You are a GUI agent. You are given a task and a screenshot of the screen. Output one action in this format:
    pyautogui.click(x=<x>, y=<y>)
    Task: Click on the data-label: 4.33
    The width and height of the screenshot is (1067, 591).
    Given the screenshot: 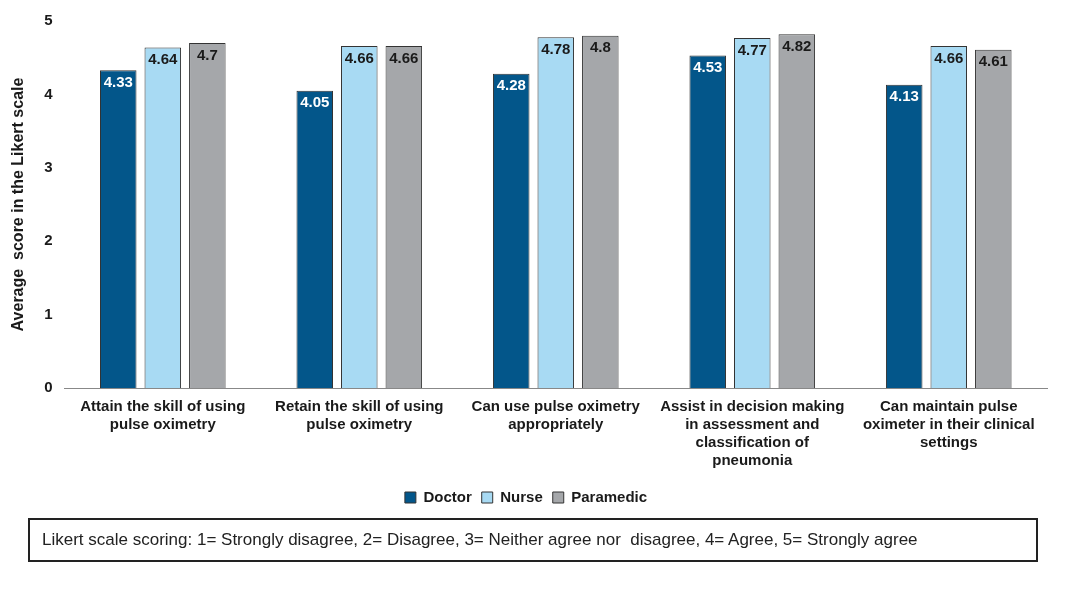 What is the action you would take?
    pyautogui.click(x=118, y=81)
    